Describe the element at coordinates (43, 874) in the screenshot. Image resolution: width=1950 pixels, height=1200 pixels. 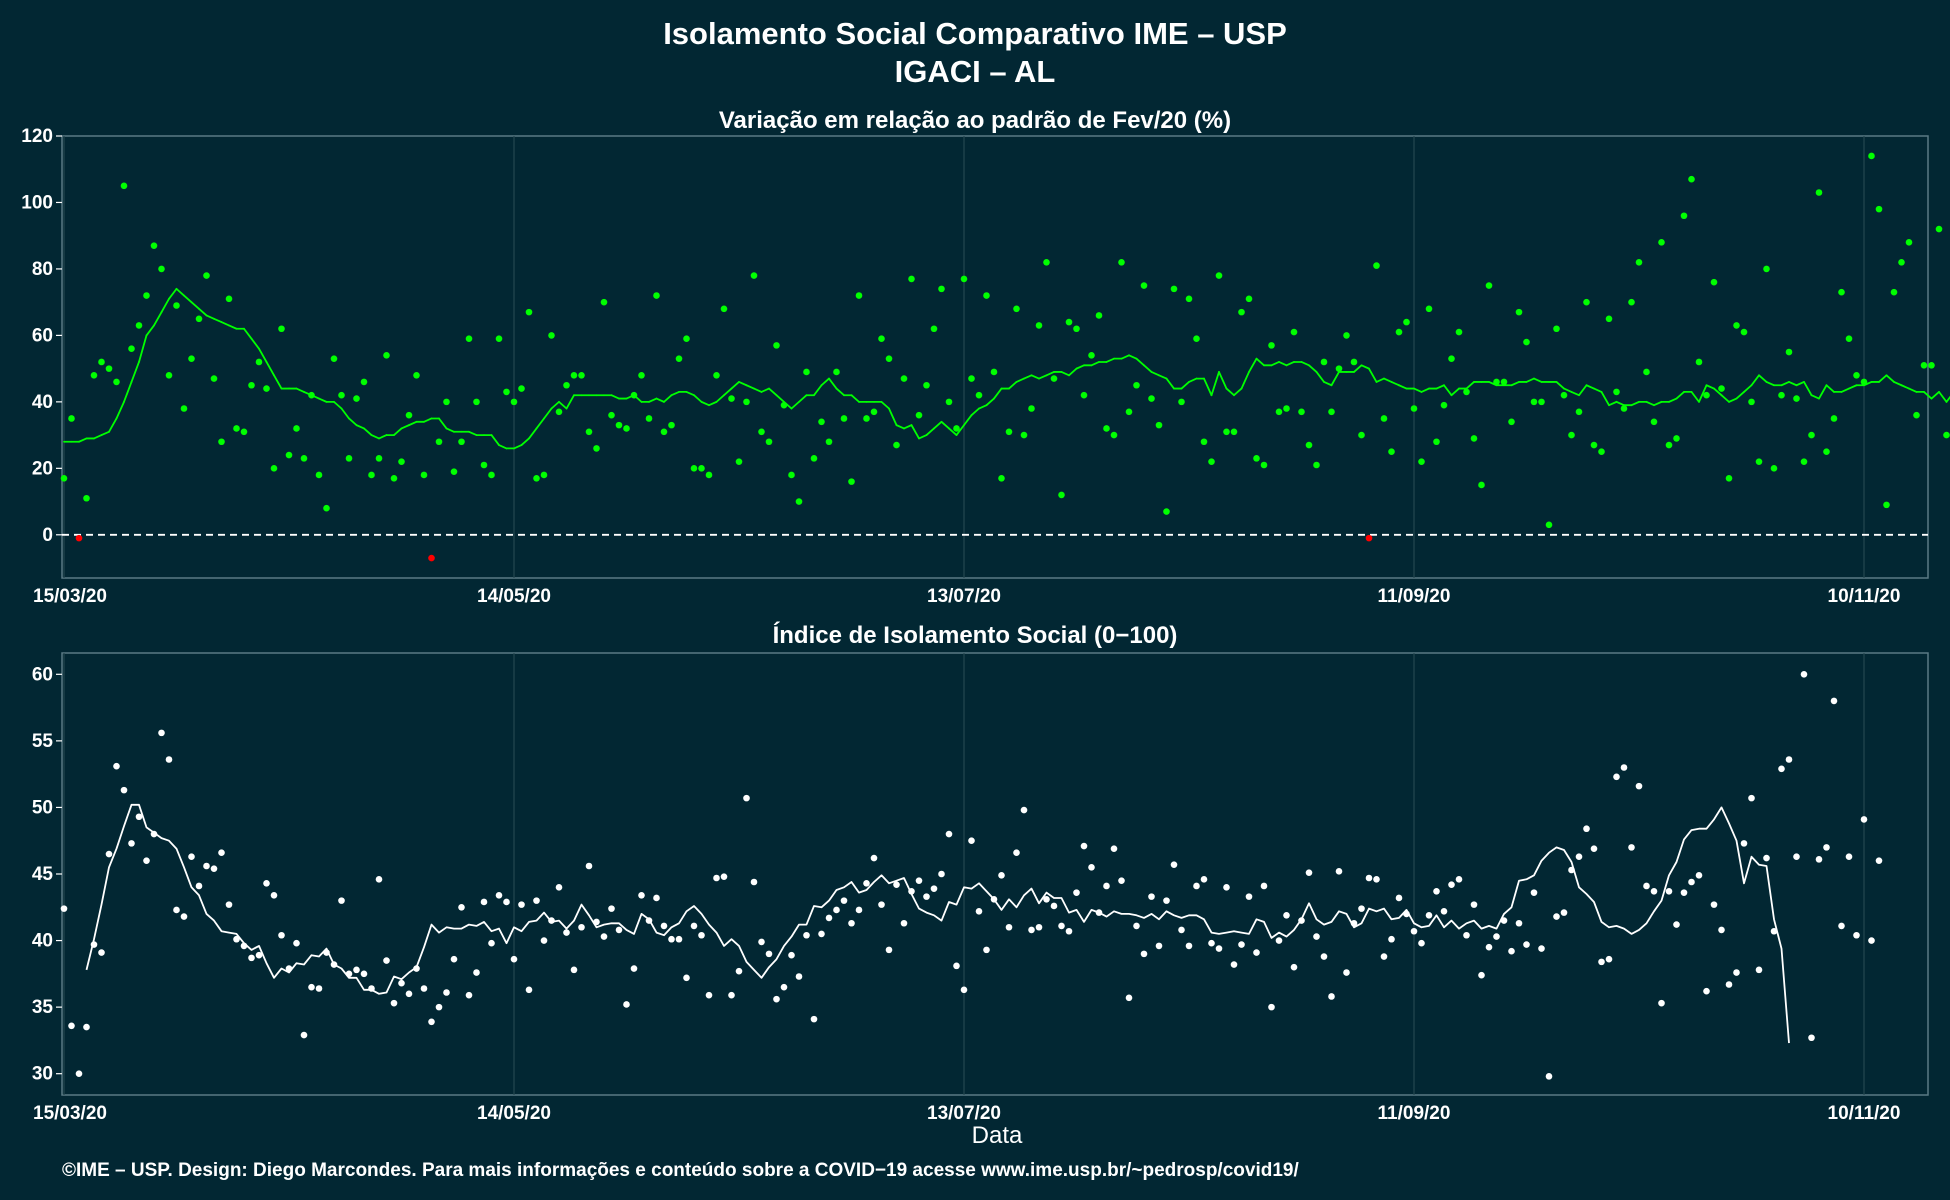
I see `y-tick-label: 45` at that location.